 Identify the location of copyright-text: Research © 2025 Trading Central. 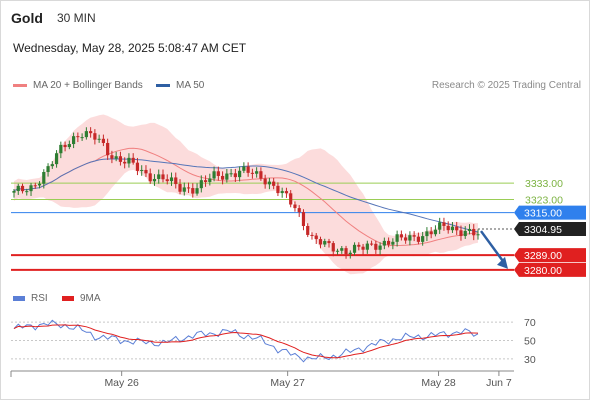
(506, 85).